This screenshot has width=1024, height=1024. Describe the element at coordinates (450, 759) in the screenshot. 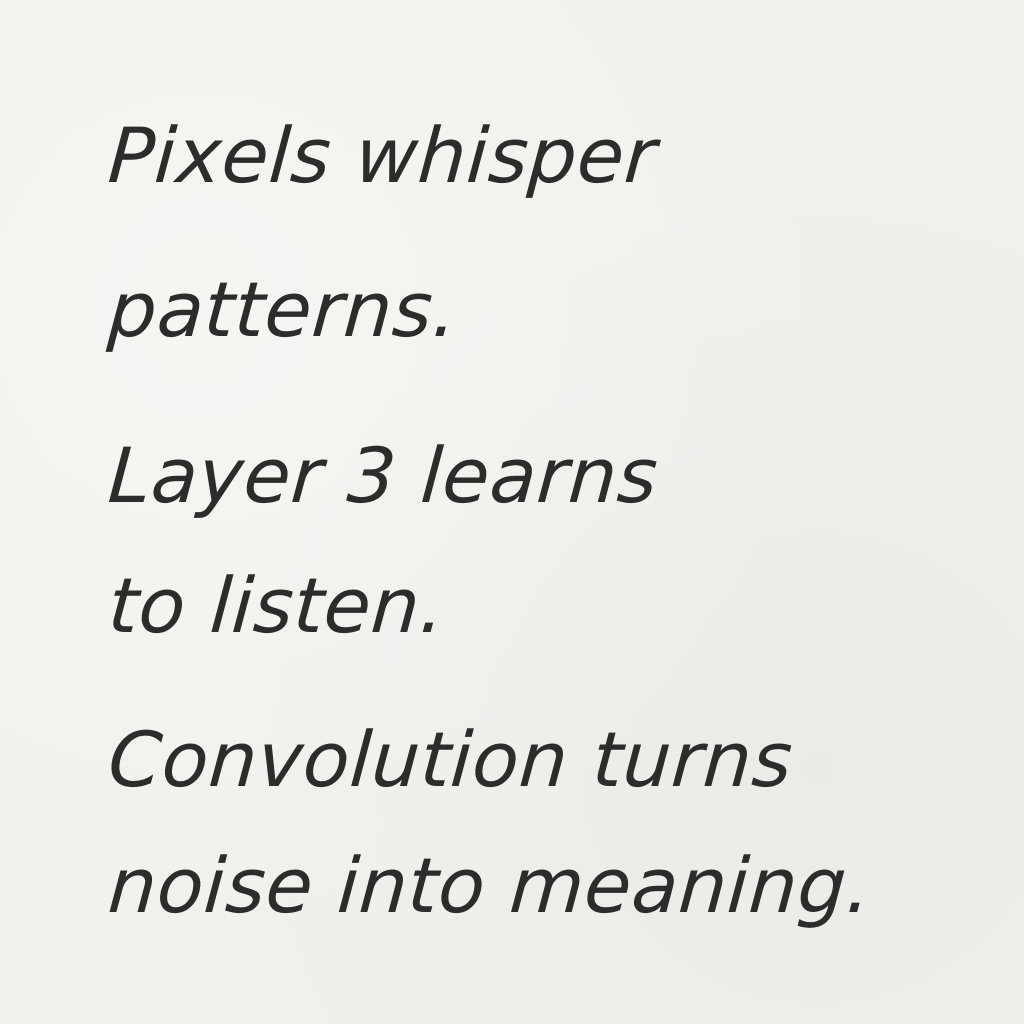

I see `stanza-3-line-1: Convolution turns` at that location.